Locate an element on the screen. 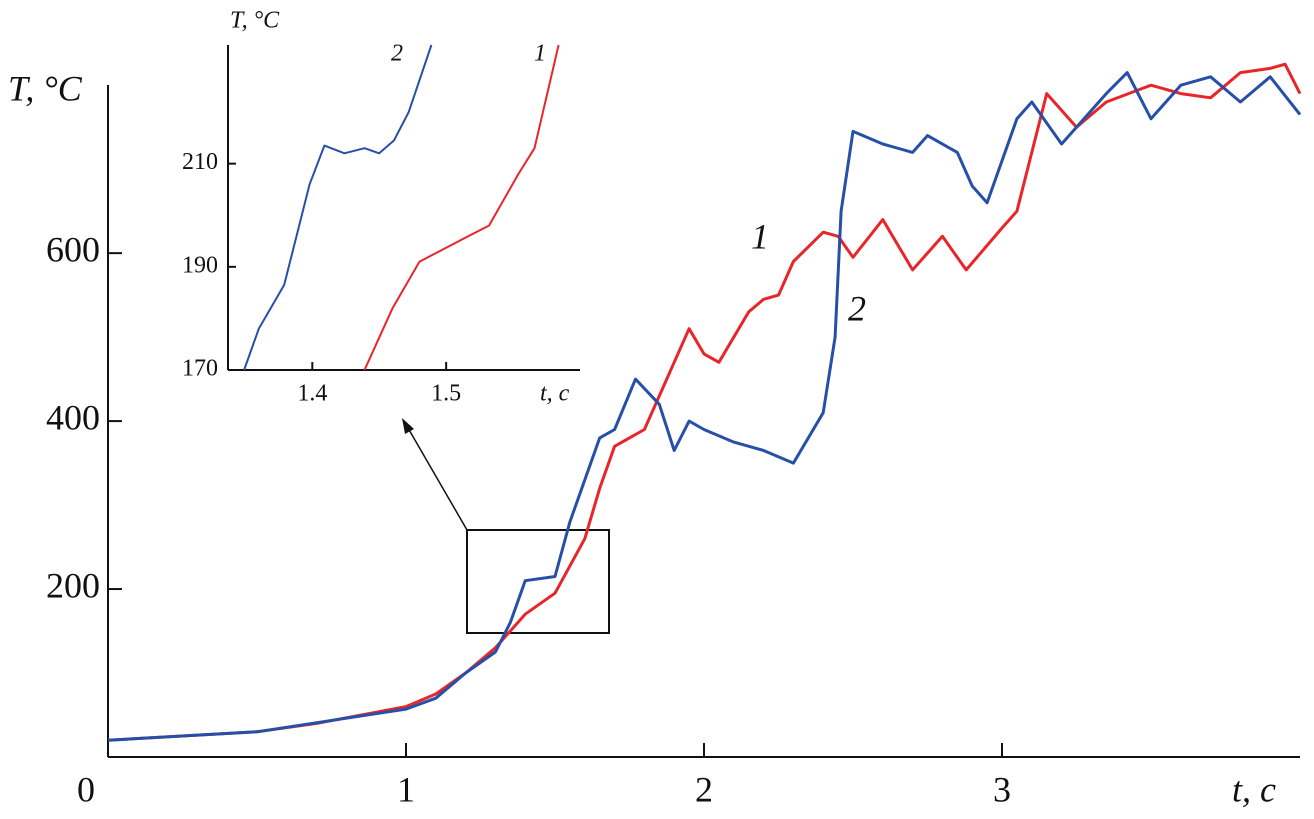 The height and width of the screenshot is (819, 1314). x-tick-label: 0 is located at coordinates (86, 789).